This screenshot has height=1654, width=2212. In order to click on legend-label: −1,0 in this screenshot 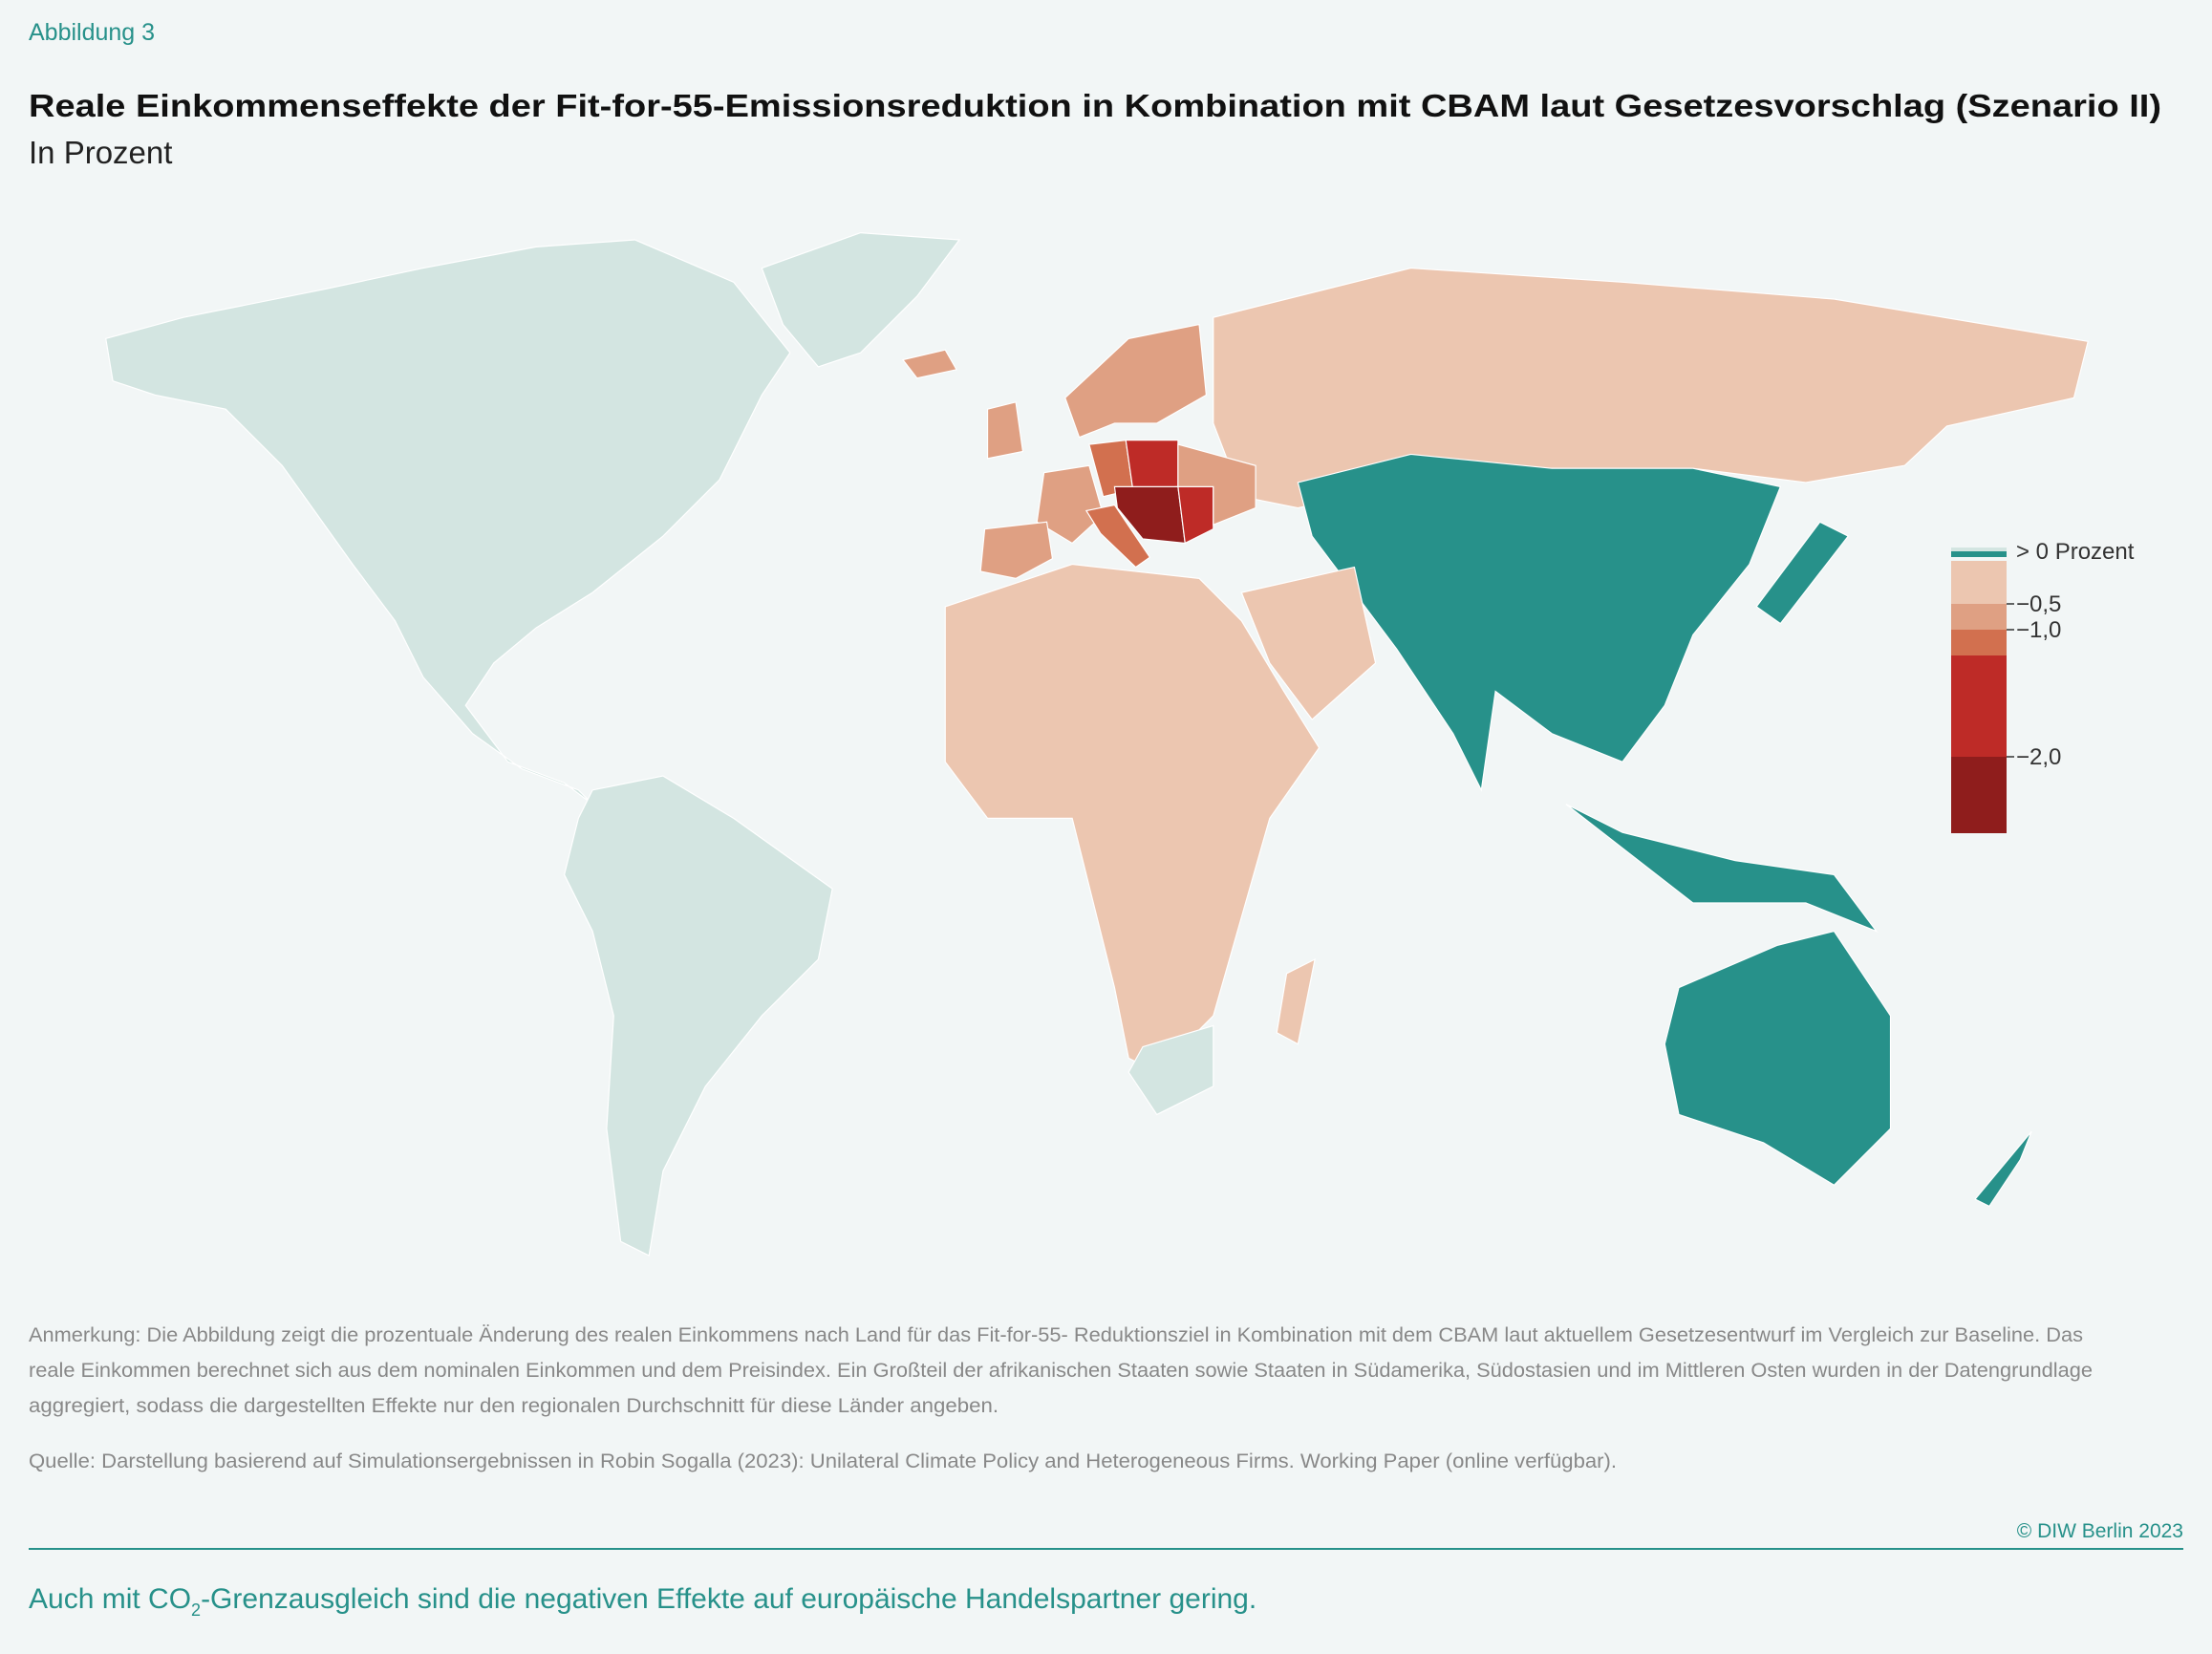, I will do `click(2038, 630)`.